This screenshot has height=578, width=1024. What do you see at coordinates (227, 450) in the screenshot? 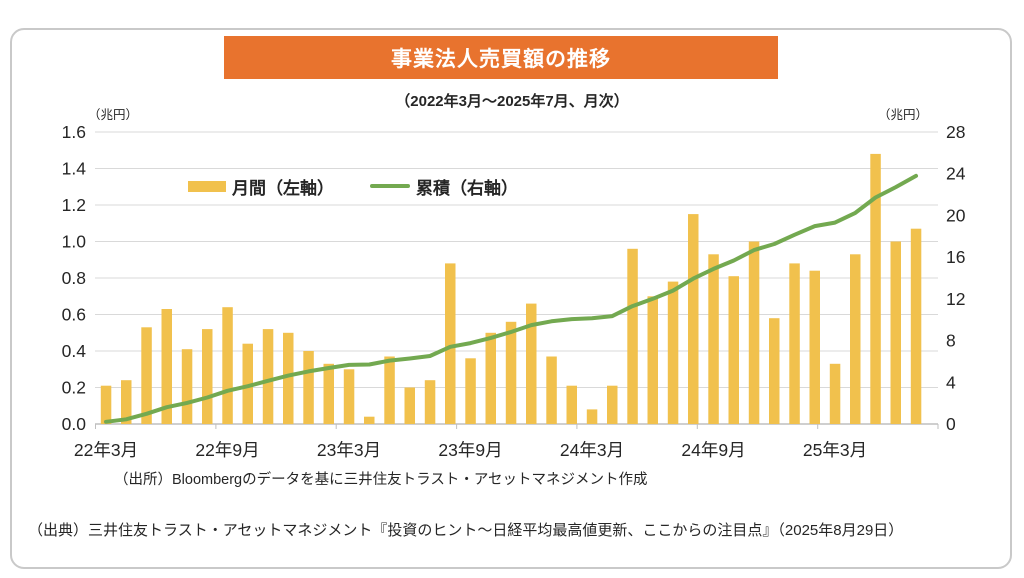
I see `x-axis-label-1: 22年9月` at bounding box center [227, 450].